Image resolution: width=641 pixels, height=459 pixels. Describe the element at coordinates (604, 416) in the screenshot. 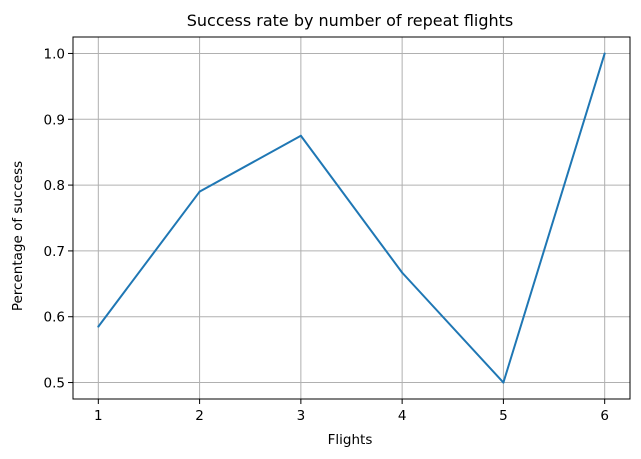

I see `x-tick-label: 6` at that location.